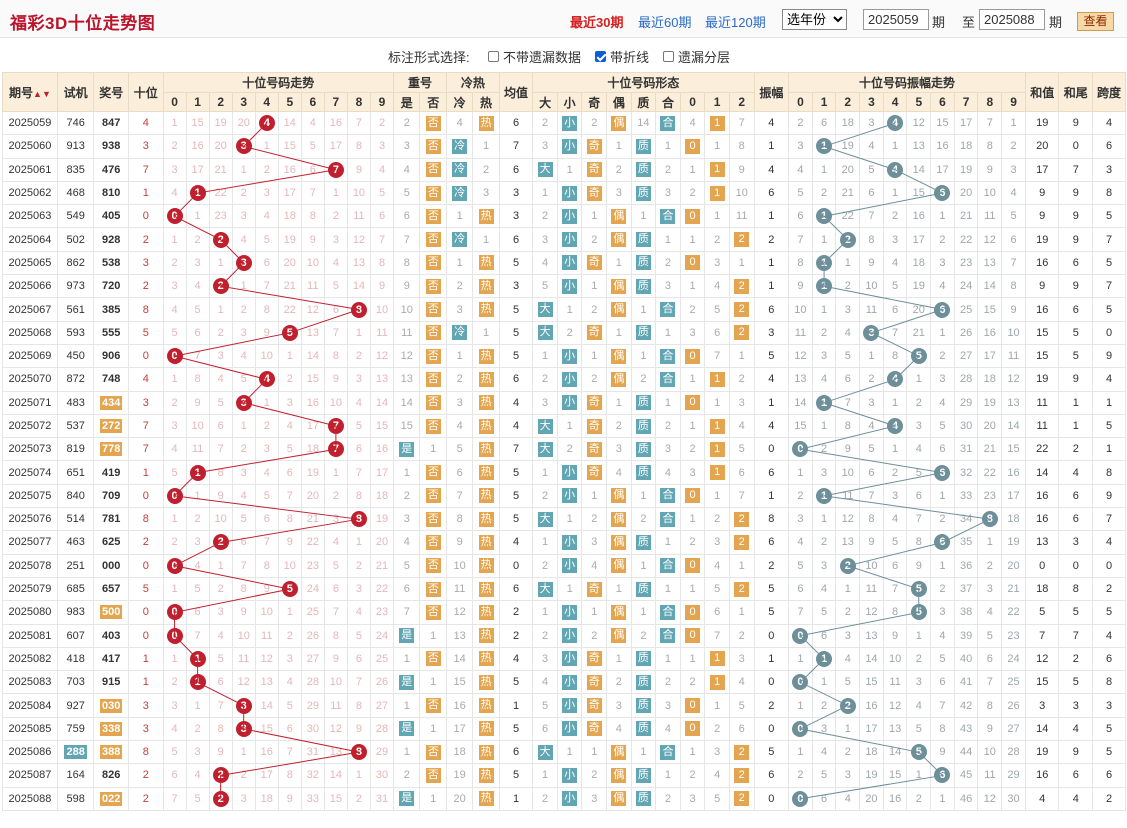 Image resolution: width=1127 pixels, height=828 pixels. I want to click on form-cell: 合, so click(668, 379).